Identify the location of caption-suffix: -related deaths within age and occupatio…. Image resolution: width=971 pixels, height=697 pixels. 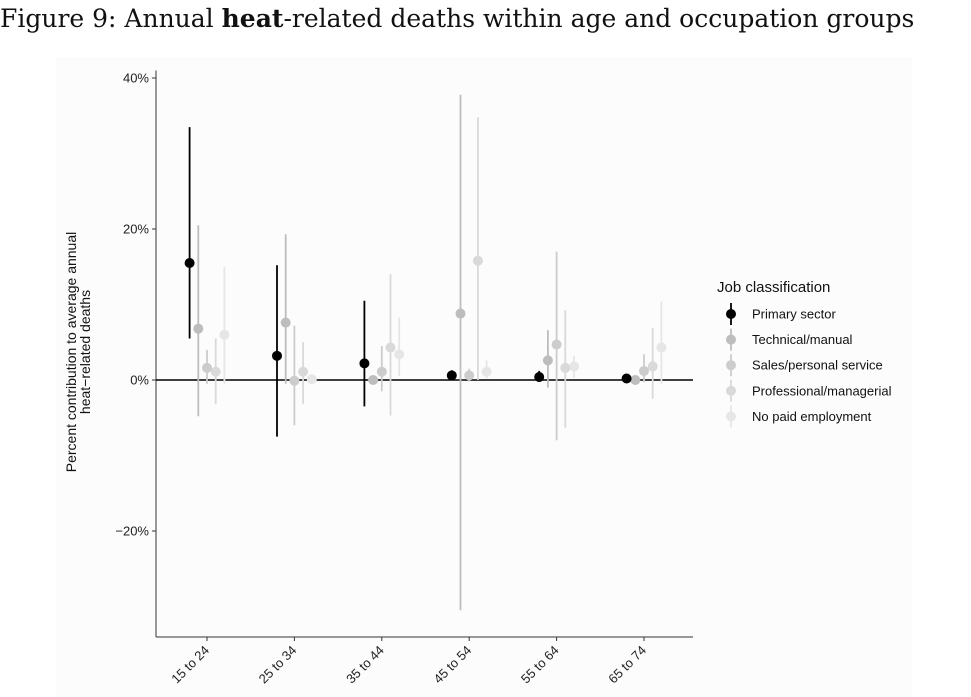
(599, 18).